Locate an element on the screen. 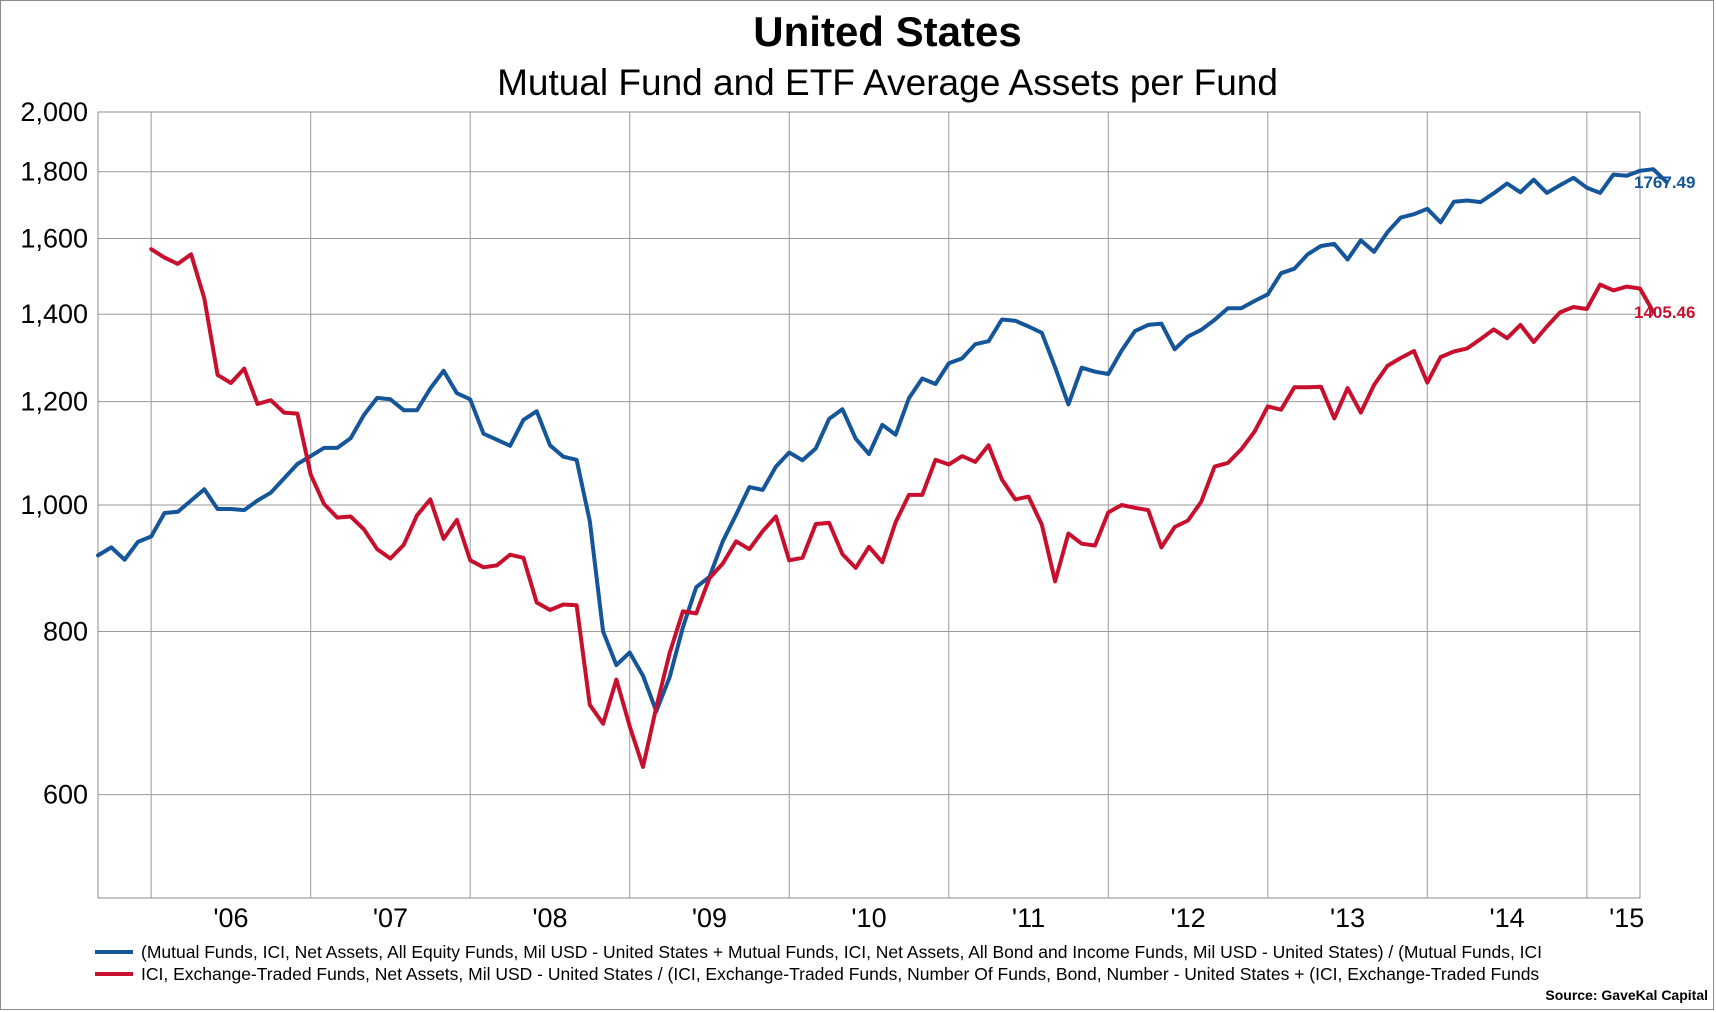 The height and width of the screenshot is (1012, 1716). chart-title: United States is located at coordinates (887, 31).